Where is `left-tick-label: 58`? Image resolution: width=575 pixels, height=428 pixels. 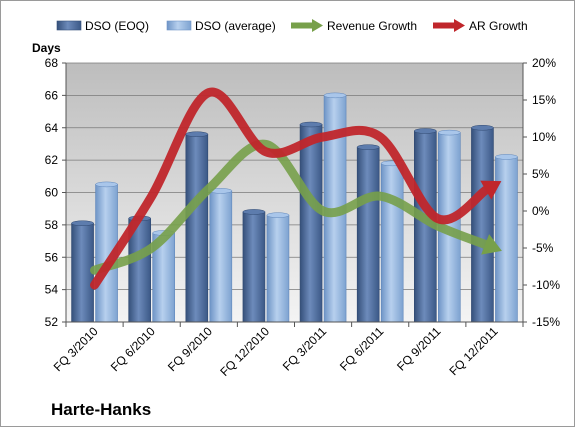 left-tick-label: 58 is located at coordinates (52, 225).